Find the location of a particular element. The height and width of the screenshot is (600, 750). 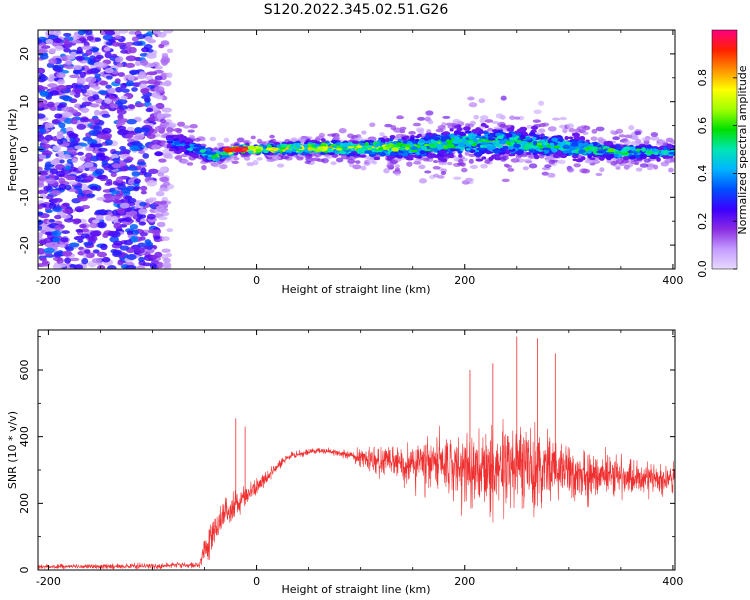

spectrogram-x-tick-label: 400 is located at coordinates (672, 280).